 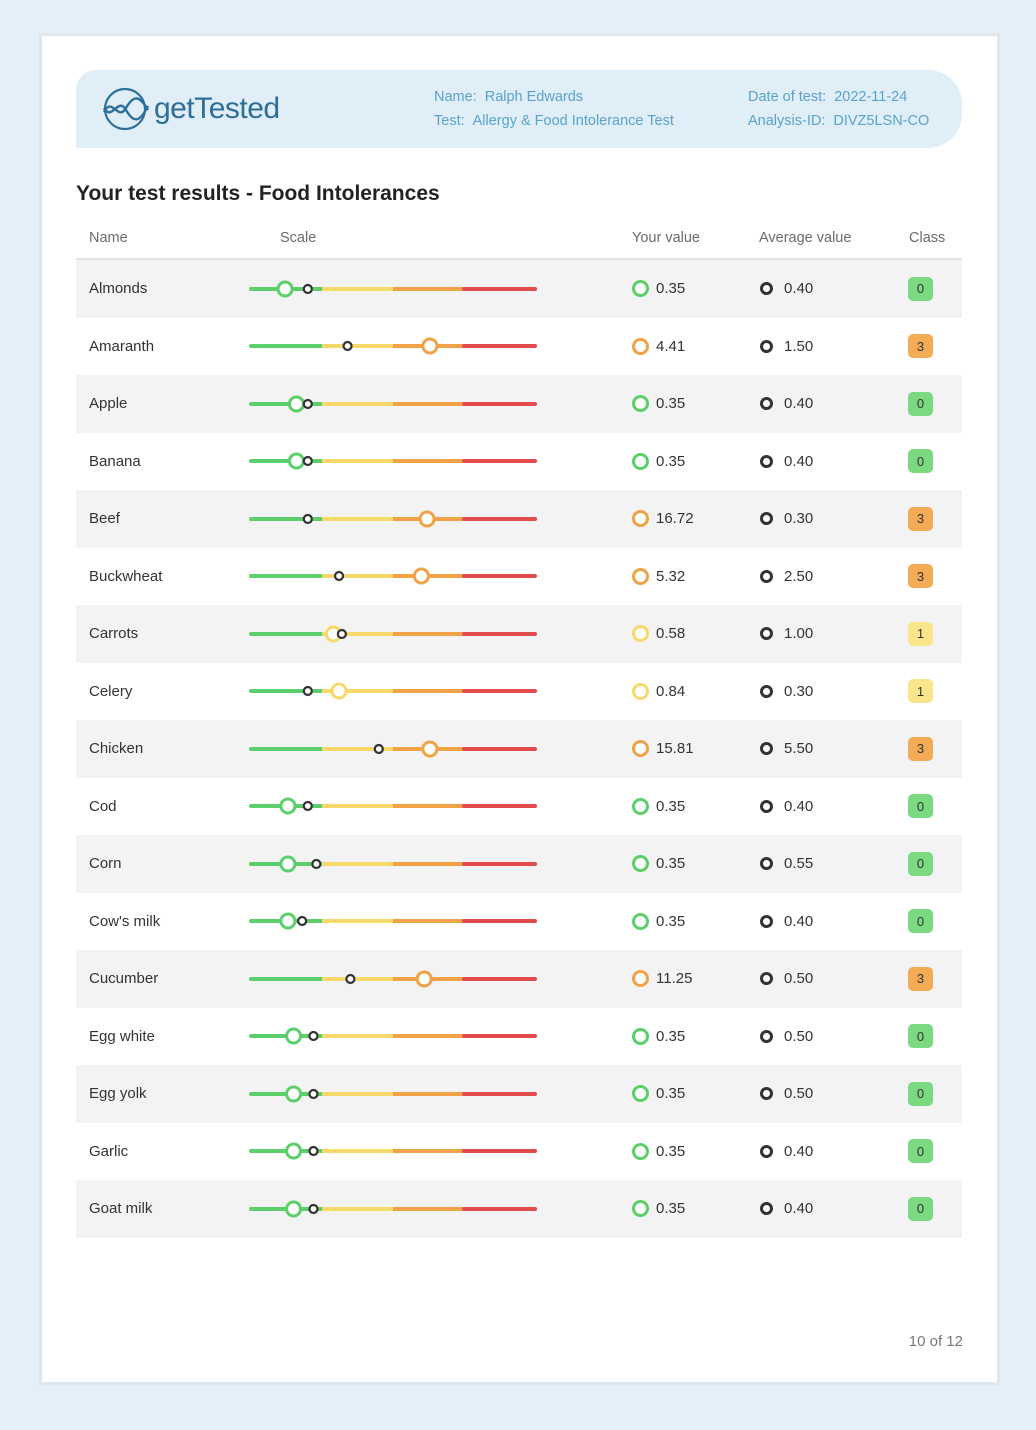 I want to click on average-value: 0.55, so click(x=786, y=864).